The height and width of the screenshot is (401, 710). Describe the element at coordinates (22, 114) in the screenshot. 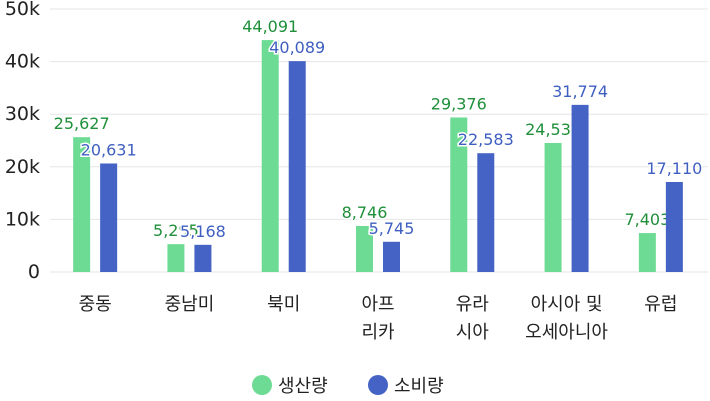

I see `y-tick-label: 30k` at that location.